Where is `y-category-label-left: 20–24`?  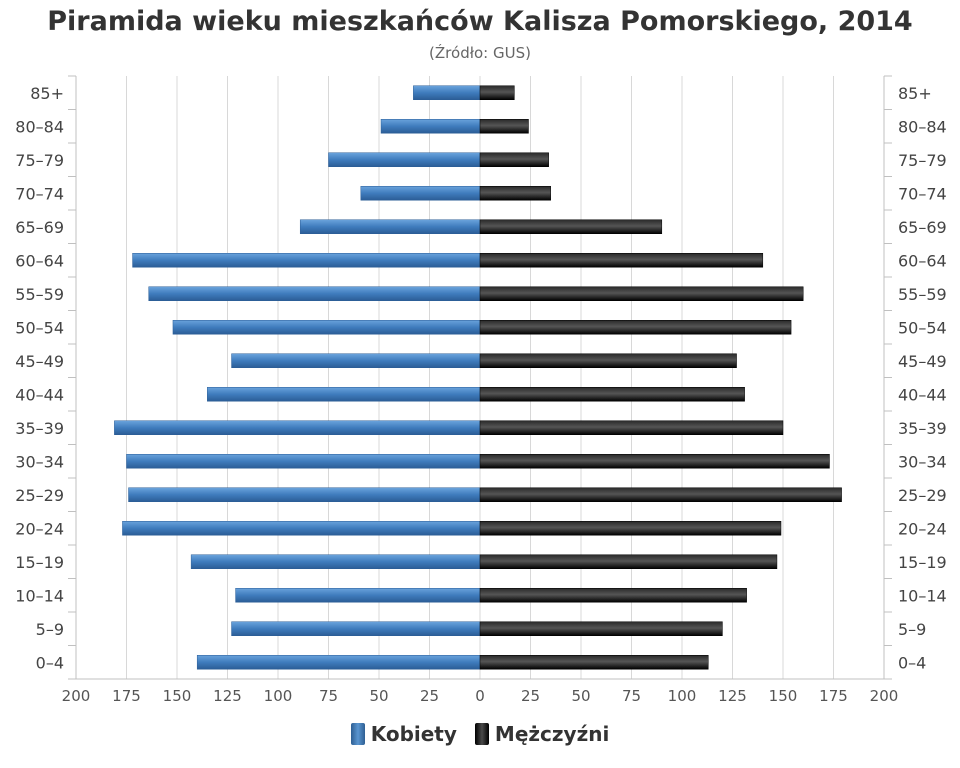
y-category-label-left: 20–24 is located at coordinates (39, 528).